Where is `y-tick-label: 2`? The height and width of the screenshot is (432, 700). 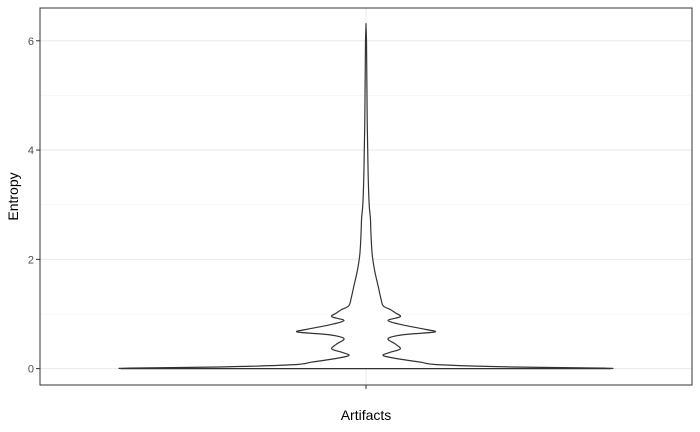
y-tick-label: 2 is located at coordinates (31, 260).